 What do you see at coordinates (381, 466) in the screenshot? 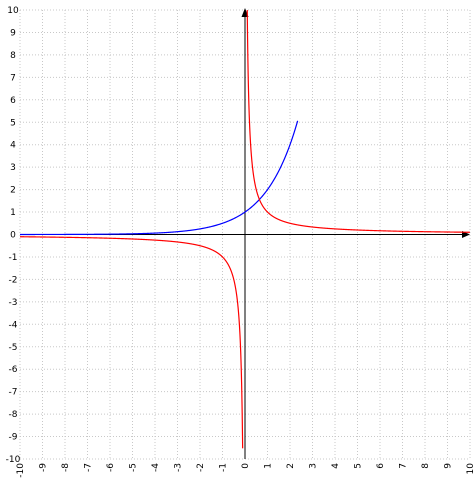
I see `x-tick-label: 6` at bounding box center [381, 466].